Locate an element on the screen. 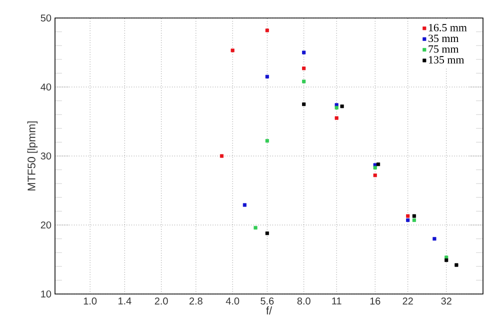  y-tick-label: 10 is located at coordinates (46, 294).